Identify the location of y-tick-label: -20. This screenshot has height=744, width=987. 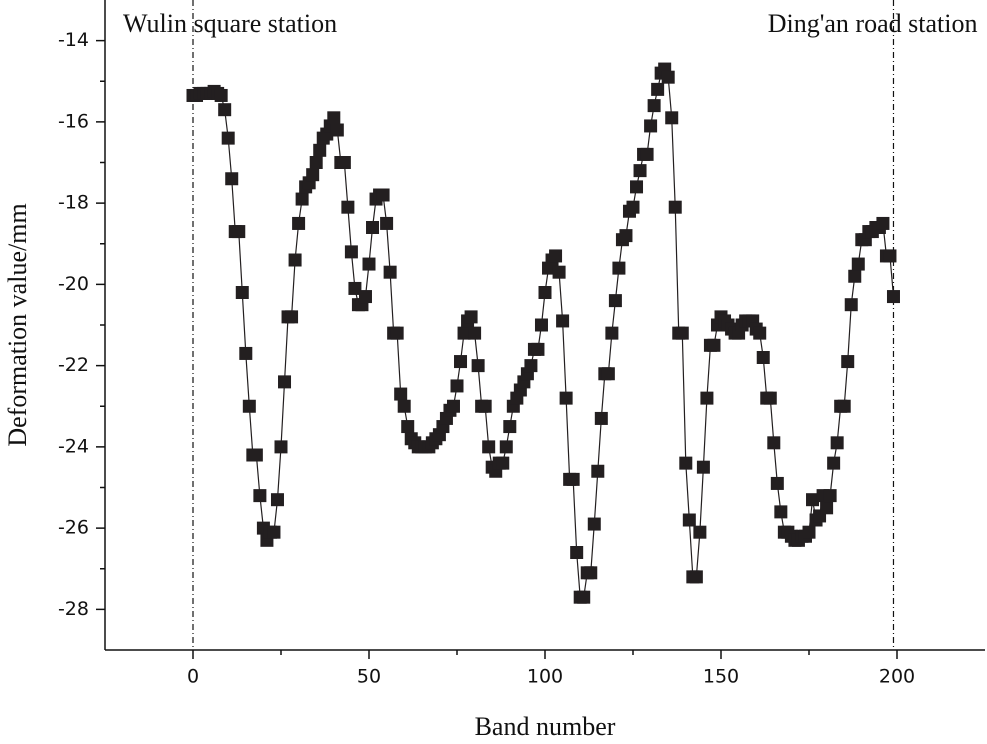
(73, 284).